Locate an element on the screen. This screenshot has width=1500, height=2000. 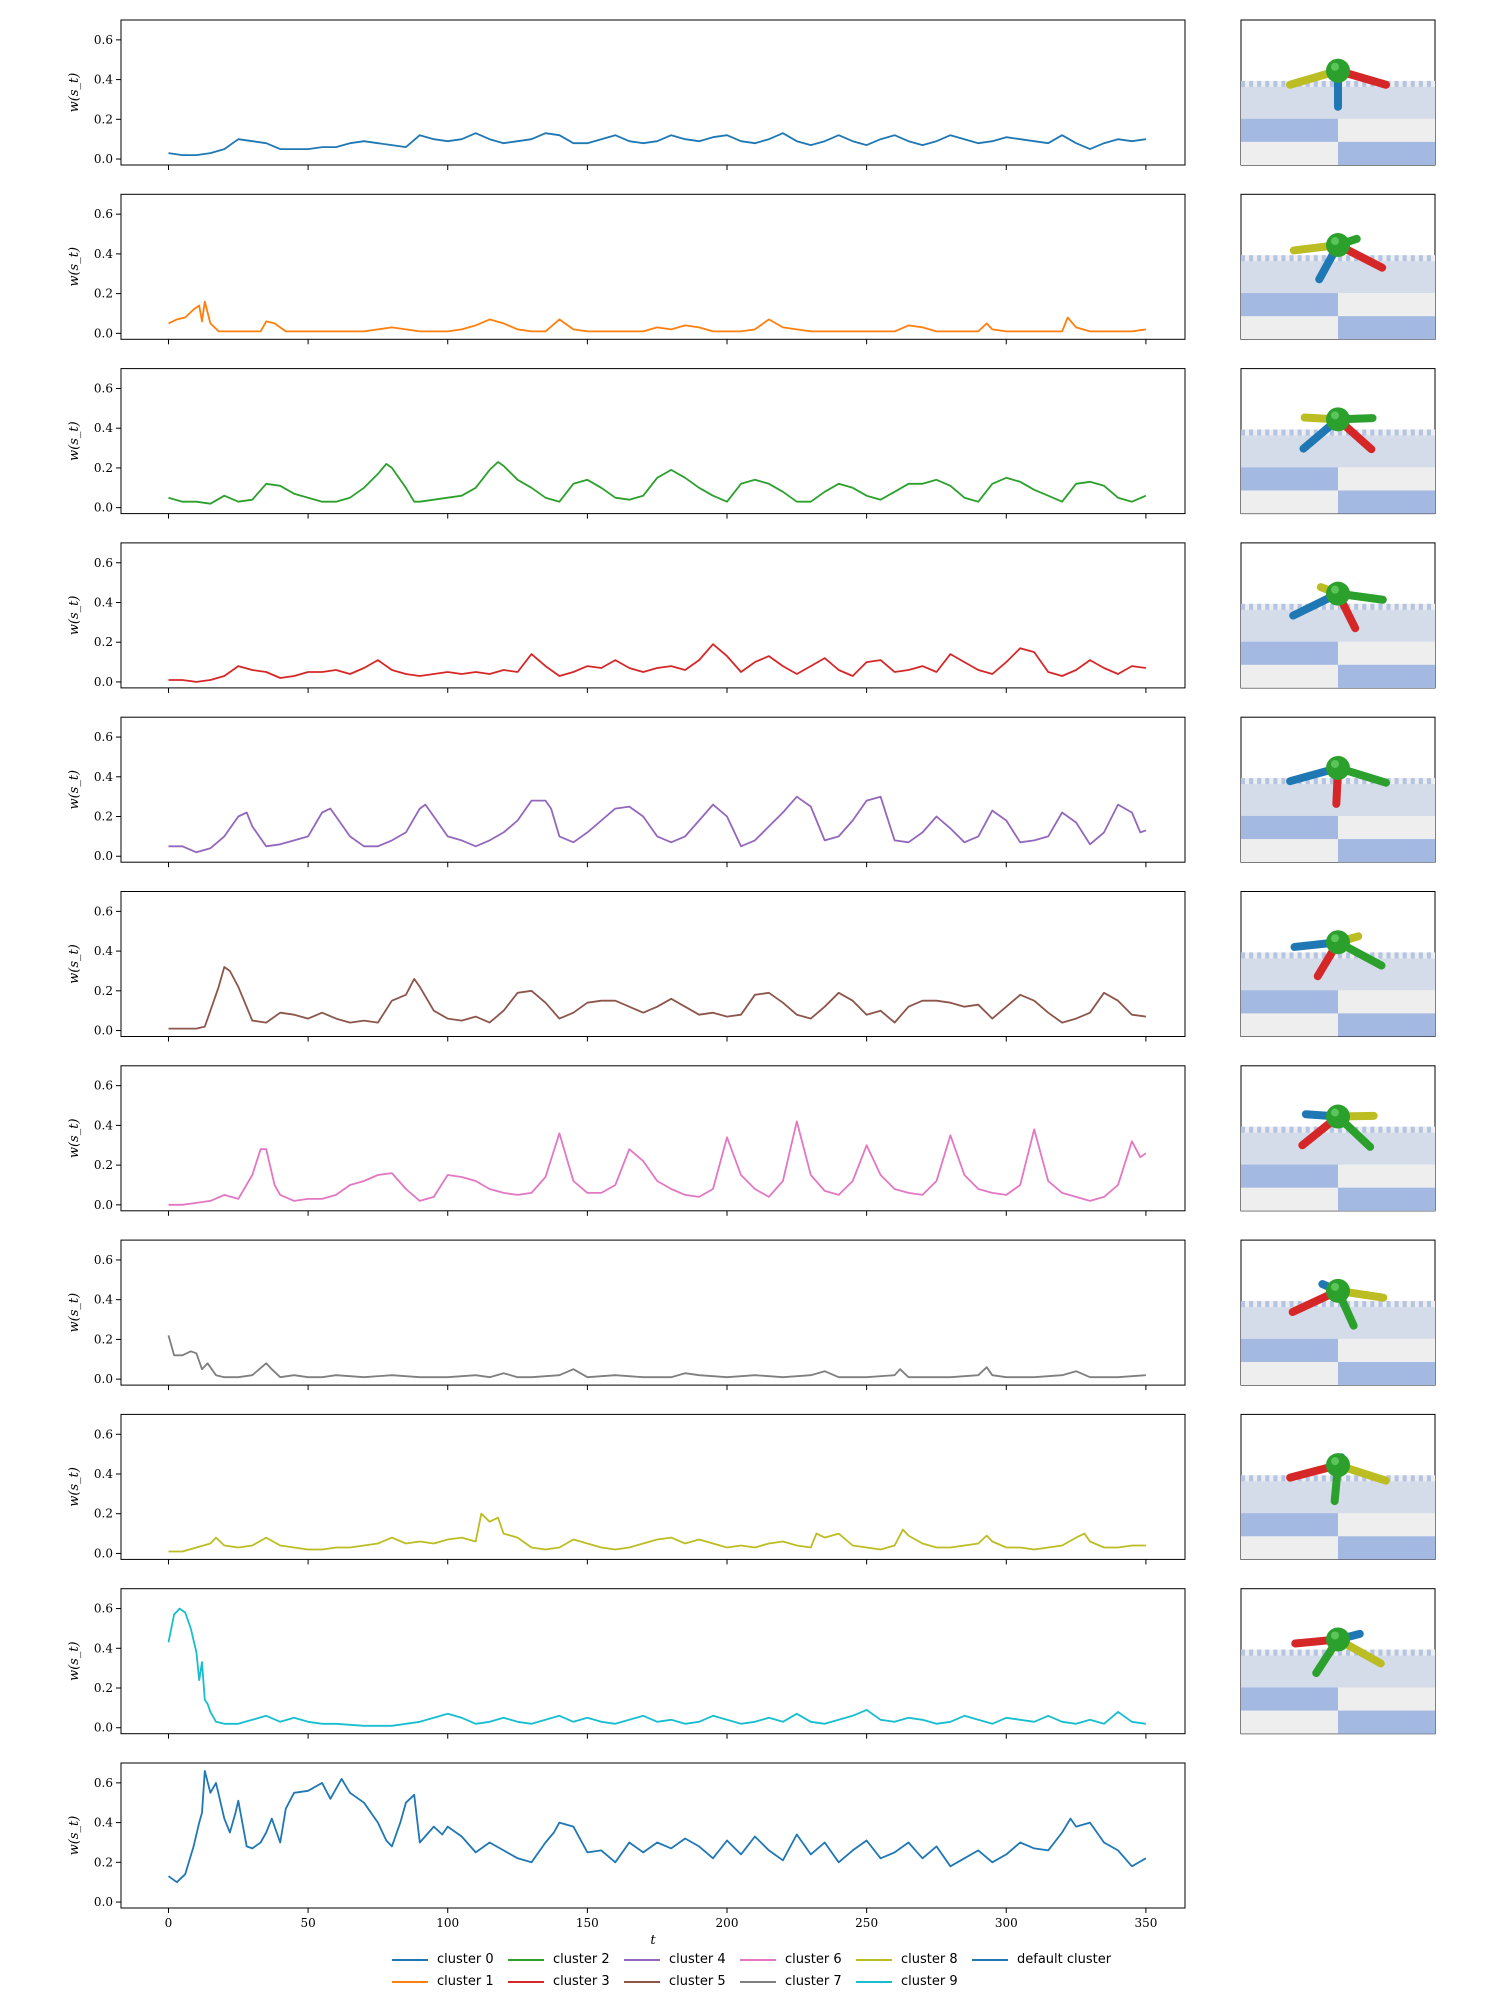
legend-label: cluster 8 is located at coordinates (929, 1959).